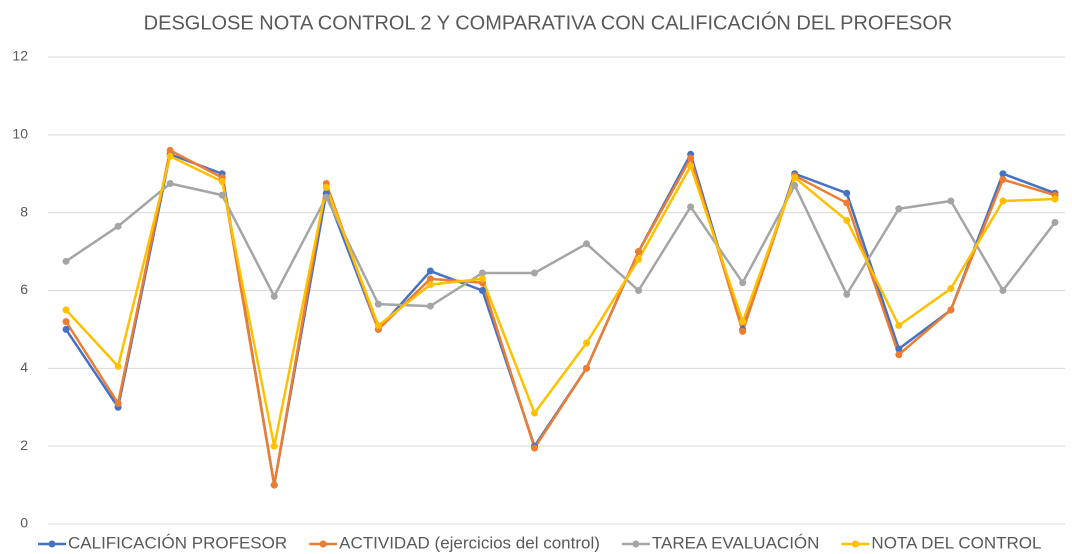 The height and width of the screenshot is (554, 1072). I want to click on legend-label: TAREA EVALUACIÓN, so click(736, 542).